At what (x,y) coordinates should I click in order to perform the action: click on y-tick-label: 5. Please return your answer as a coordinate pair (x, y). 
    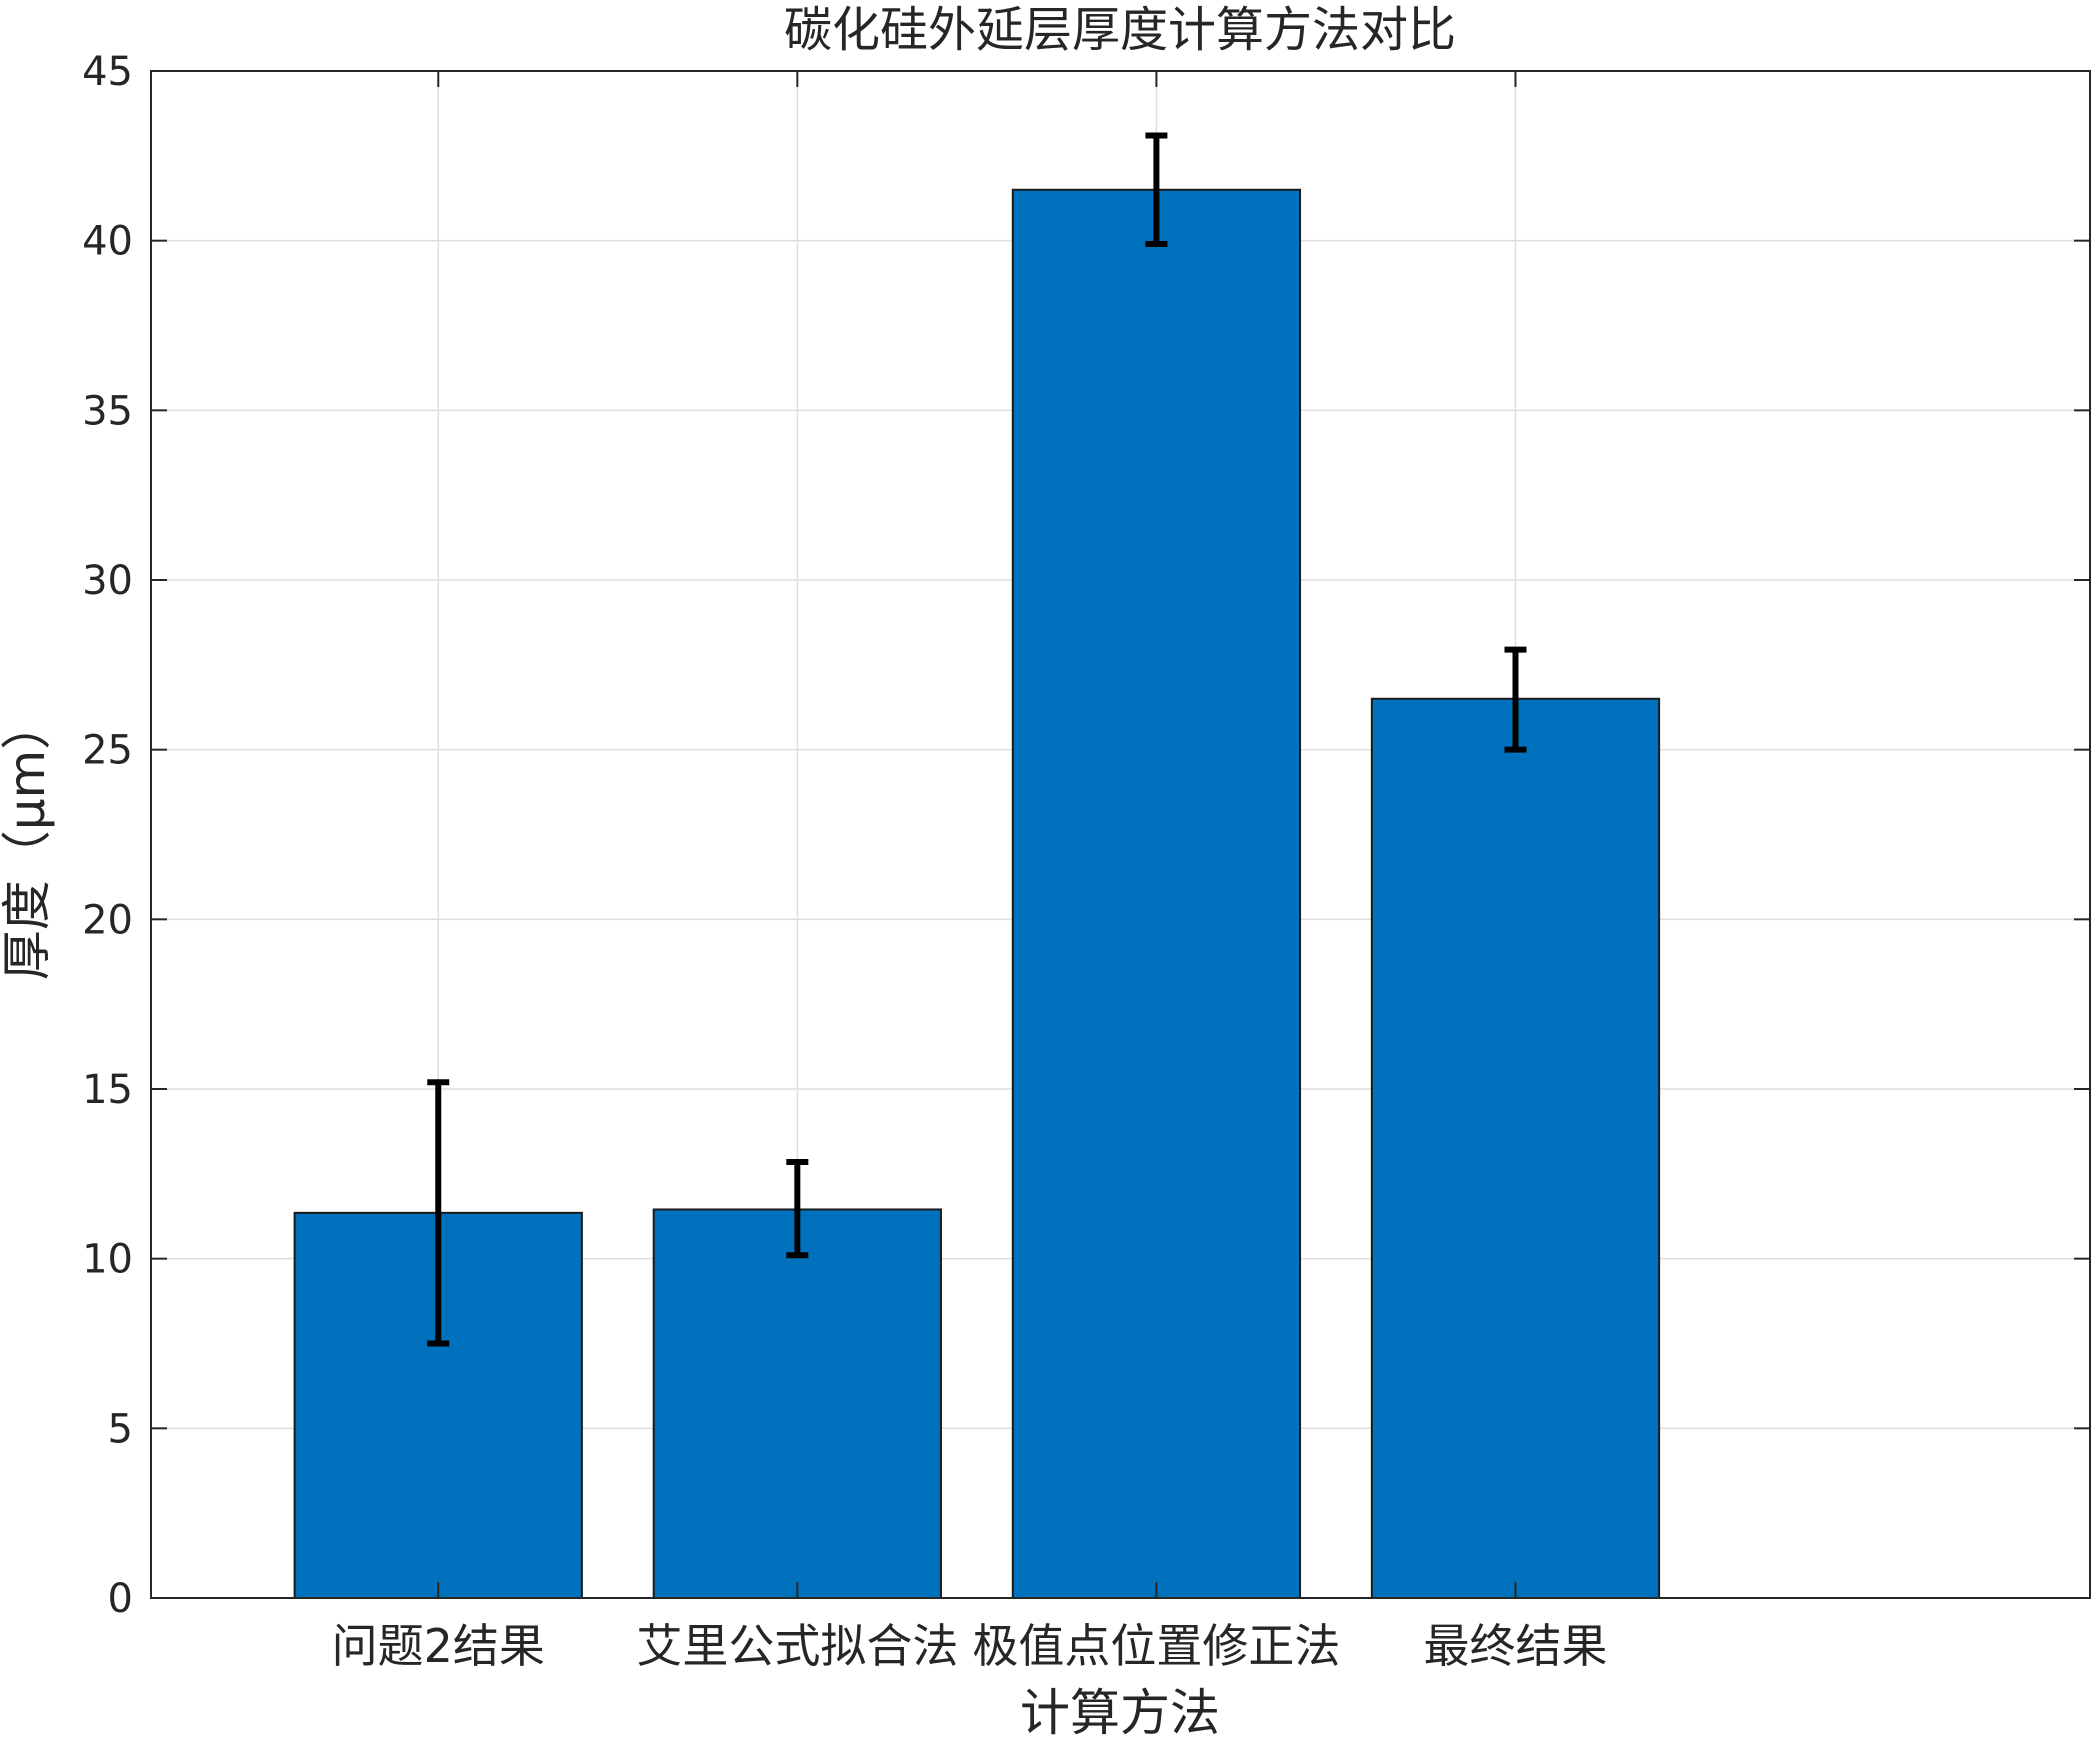
    Looking at the image, I should click on (120, 1429).